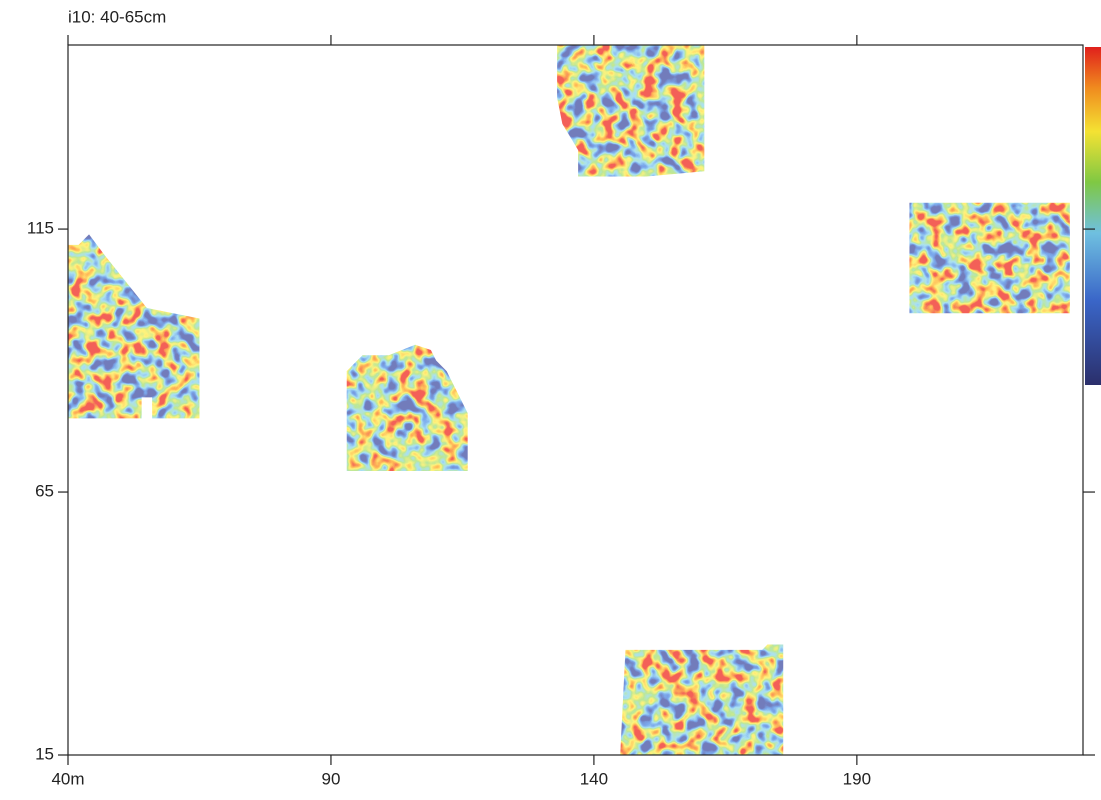 Image resolution: width=1101 pixels, height=800 pixels. What do you see at coordinates (117, 16) in the screenshot?
I see `chart-title: i10: 40-65cm` at bounding box center [117, 16].